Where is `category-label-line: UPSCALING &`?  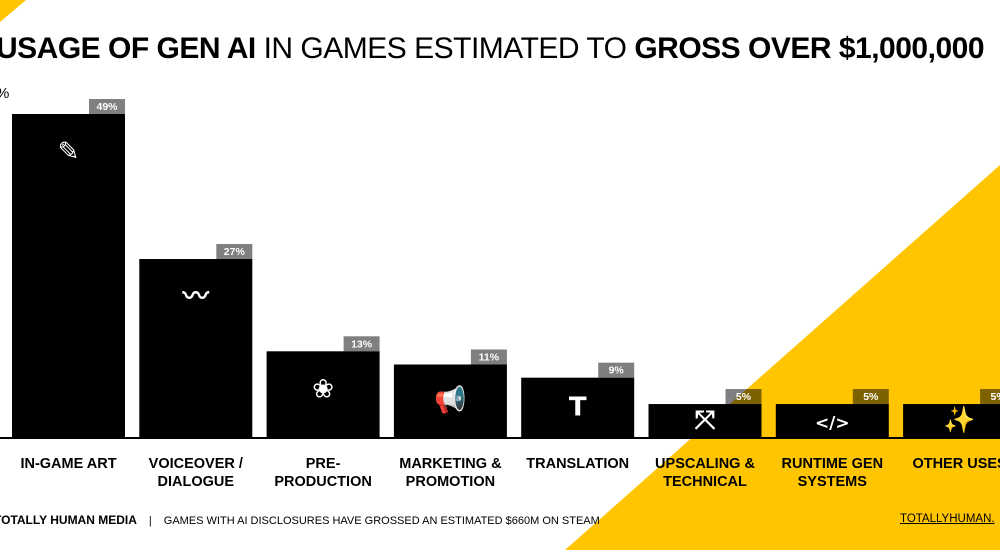
category-label-line: UPSCALING & is located at coordinates (705, 464).